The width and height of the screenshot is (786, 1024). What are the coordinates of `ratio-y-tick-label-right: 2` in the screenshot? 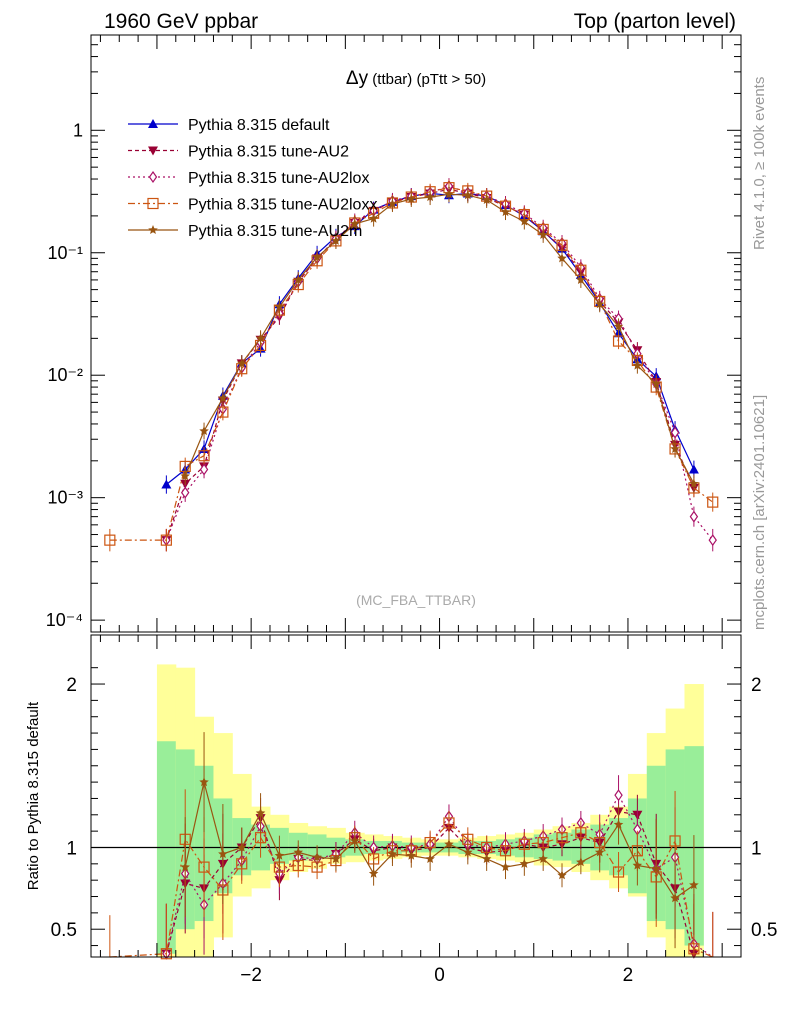 It's located at (756, 685).